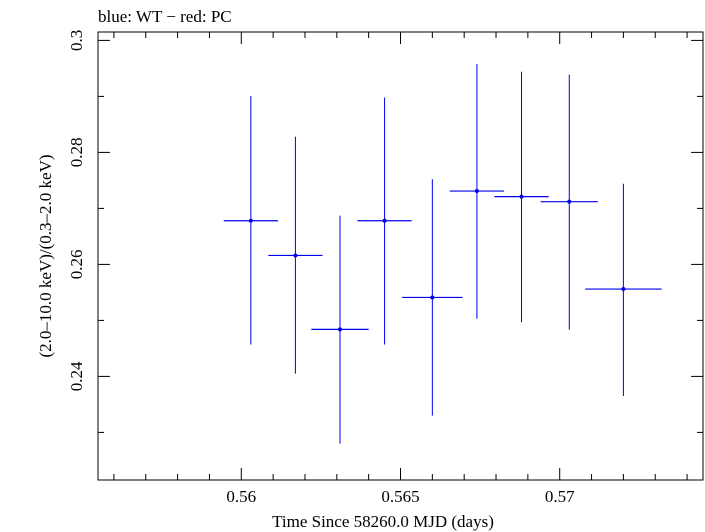 Image resolution: width=705 pixels, height=532 pixels. I want to click on y-axis-label: (2.0–10.0 keV)/(0.3–2.0 keV), so click(45, 255).